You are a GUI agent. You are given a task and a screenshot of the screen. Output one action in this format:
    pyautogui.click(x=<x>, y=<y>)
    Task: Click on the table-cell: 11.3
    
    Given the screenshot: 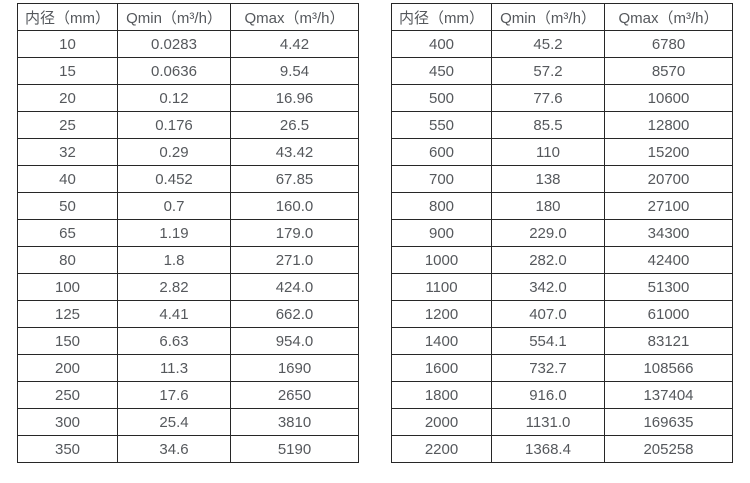 What is the action you would take?
    pyautogui.click(x=174, y=368)
    